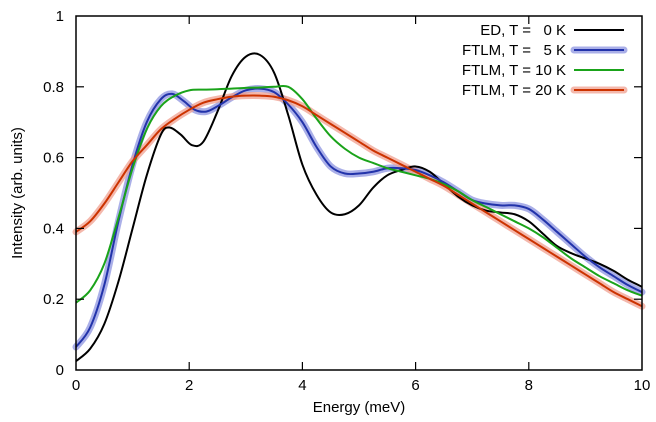  What do you see at coordinates (415, 385) in the screenshot?
I see `x-tick-label: 6` at bounding box center [415, 385].